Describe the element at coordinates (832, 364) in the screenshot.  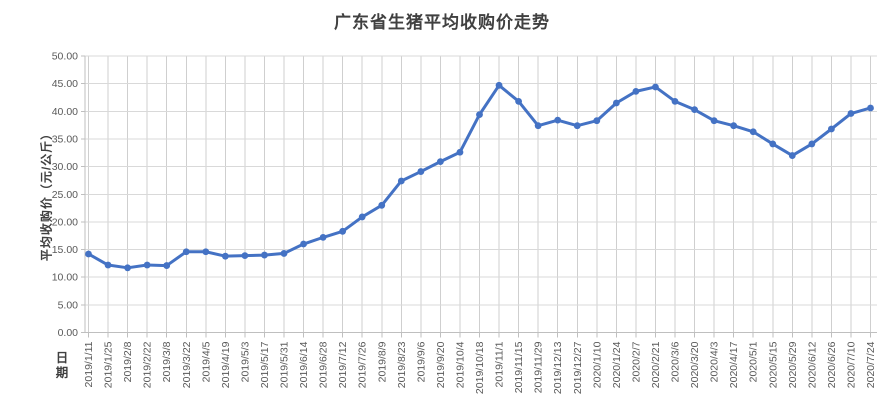
I see `x-tick-label: 2020/6/26` at that location.